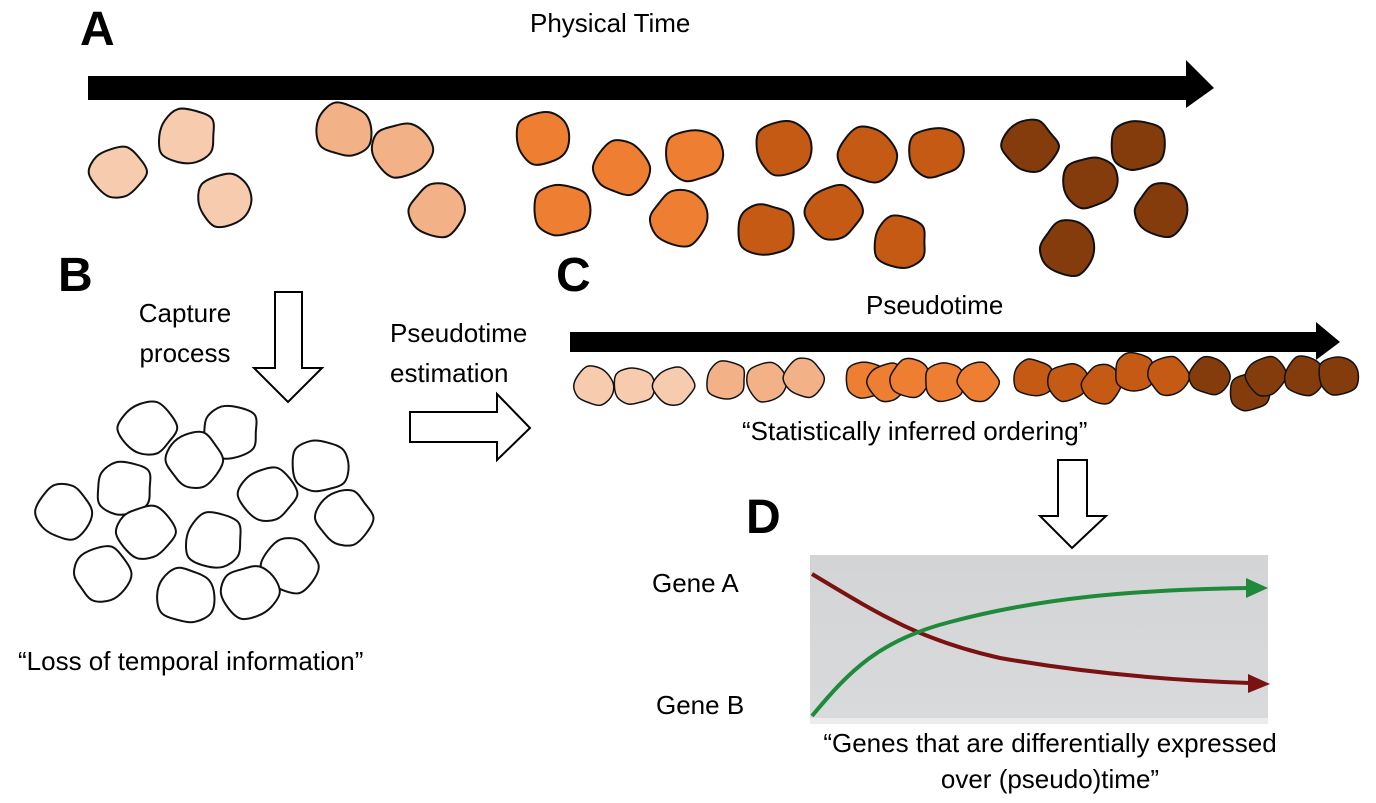  What do you see at coordinates (935, 305) in the screenshot?
I see `pseudotime-label: Pseudotime` at bounding box center [935, 305].